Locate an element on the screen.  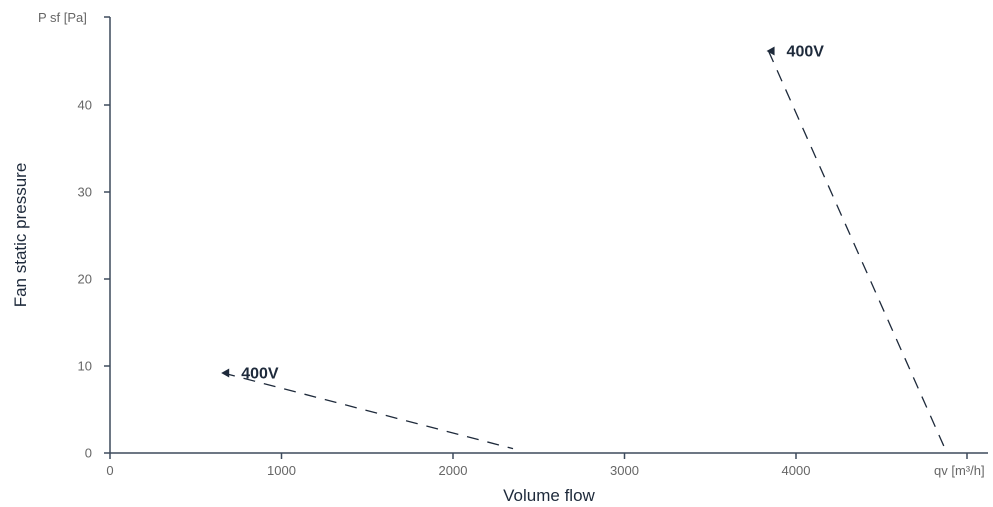
x-tick-label: 0 is located at coordinates (109, 470).